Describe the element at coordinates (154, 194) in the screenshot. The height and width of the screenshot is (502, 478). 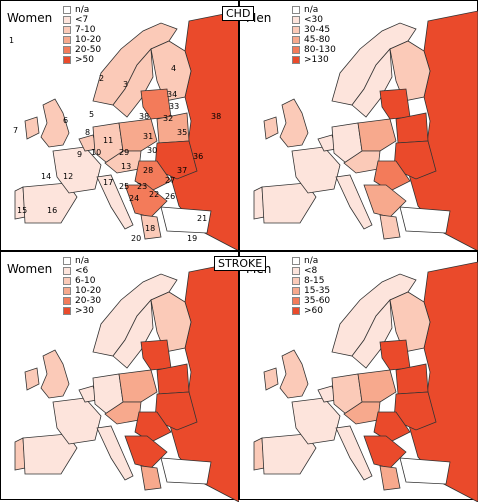
I see `country-label: 22` at that location.